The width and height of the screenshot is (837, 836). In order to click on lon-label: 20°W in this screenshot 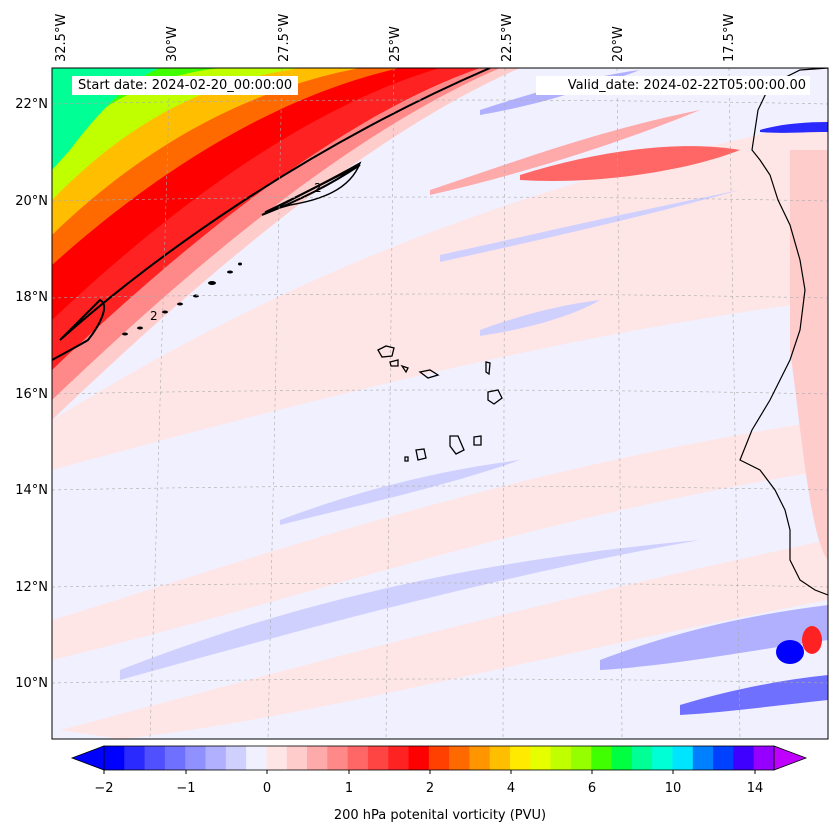, I will do `click(618, 44)`.